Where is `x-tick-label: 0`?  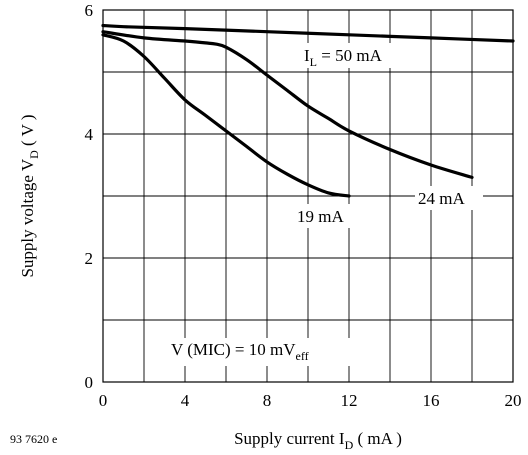 x-tick-label: 0 is located at coordinates (103, 400).